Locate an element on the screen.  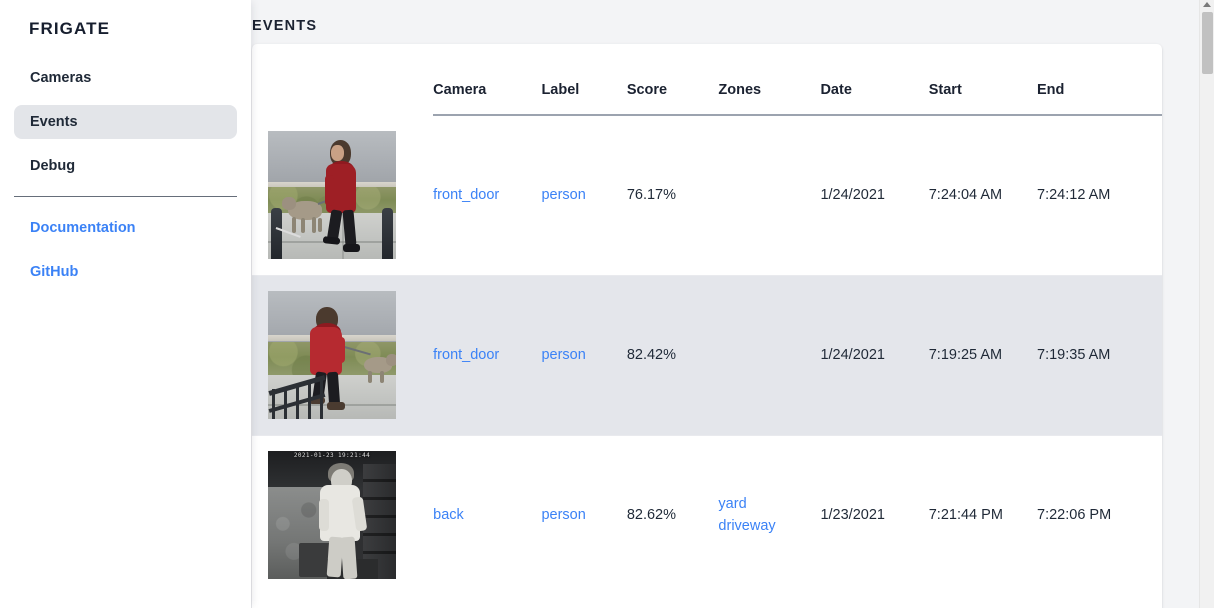
event-camera-link: back is located at coordinates (448, 515).